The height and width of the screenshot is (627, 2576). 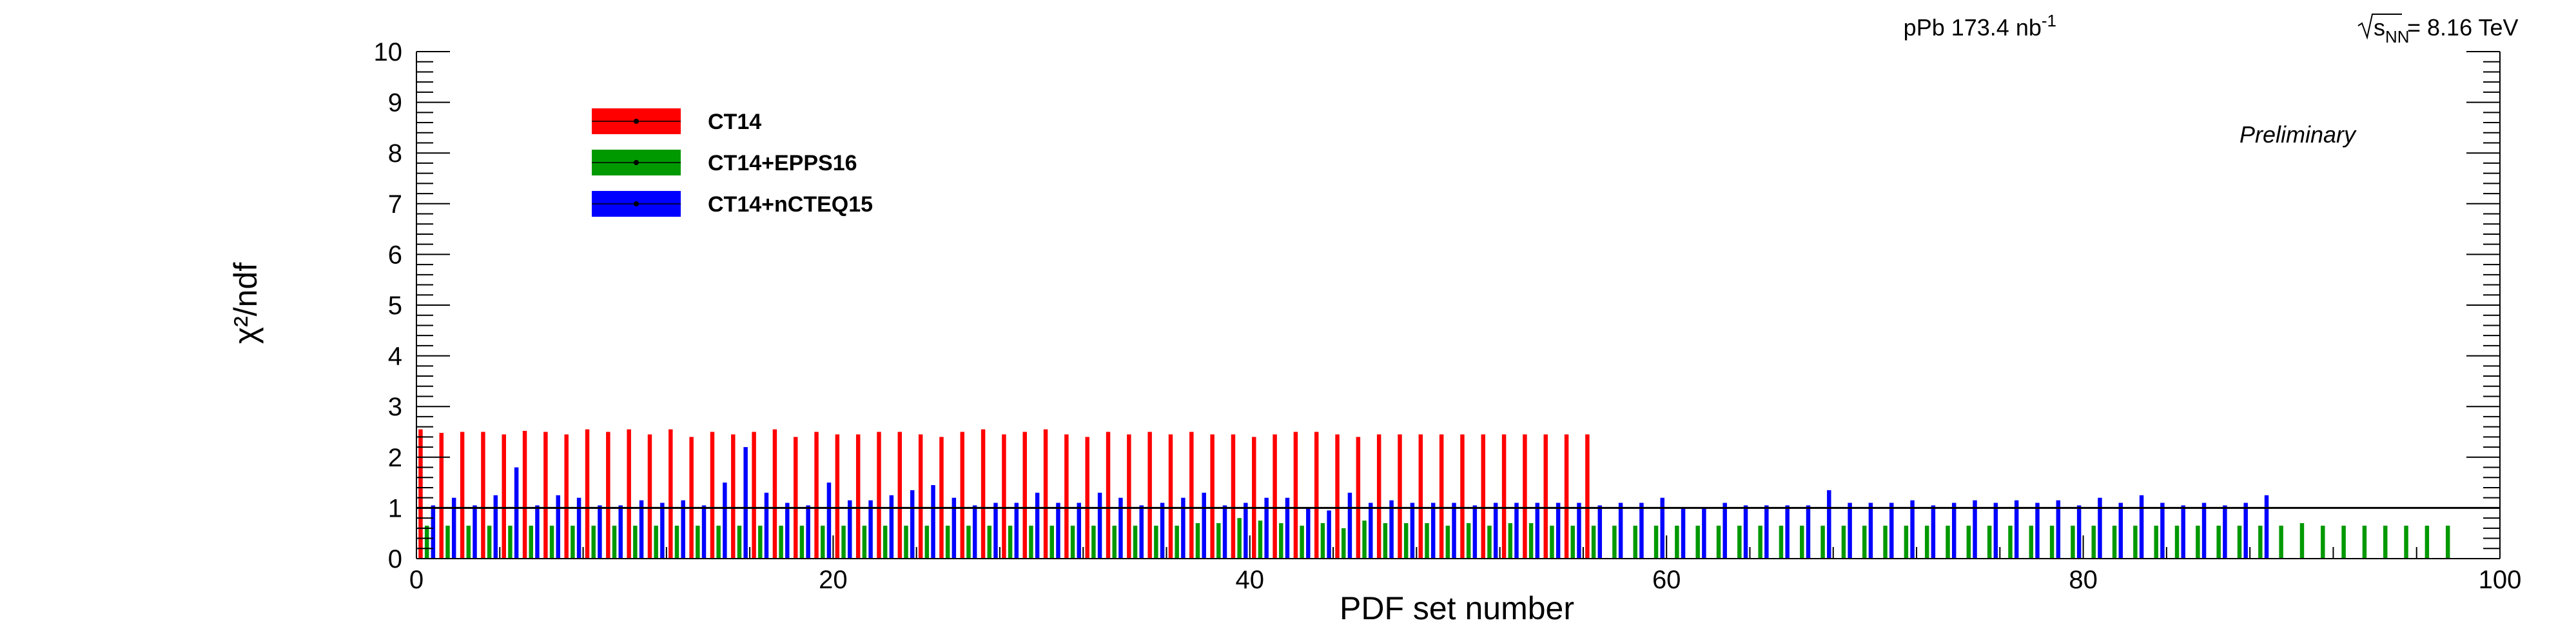 I want to click on y-axis-title: χ²/ndf, so click(x=246, y=303).